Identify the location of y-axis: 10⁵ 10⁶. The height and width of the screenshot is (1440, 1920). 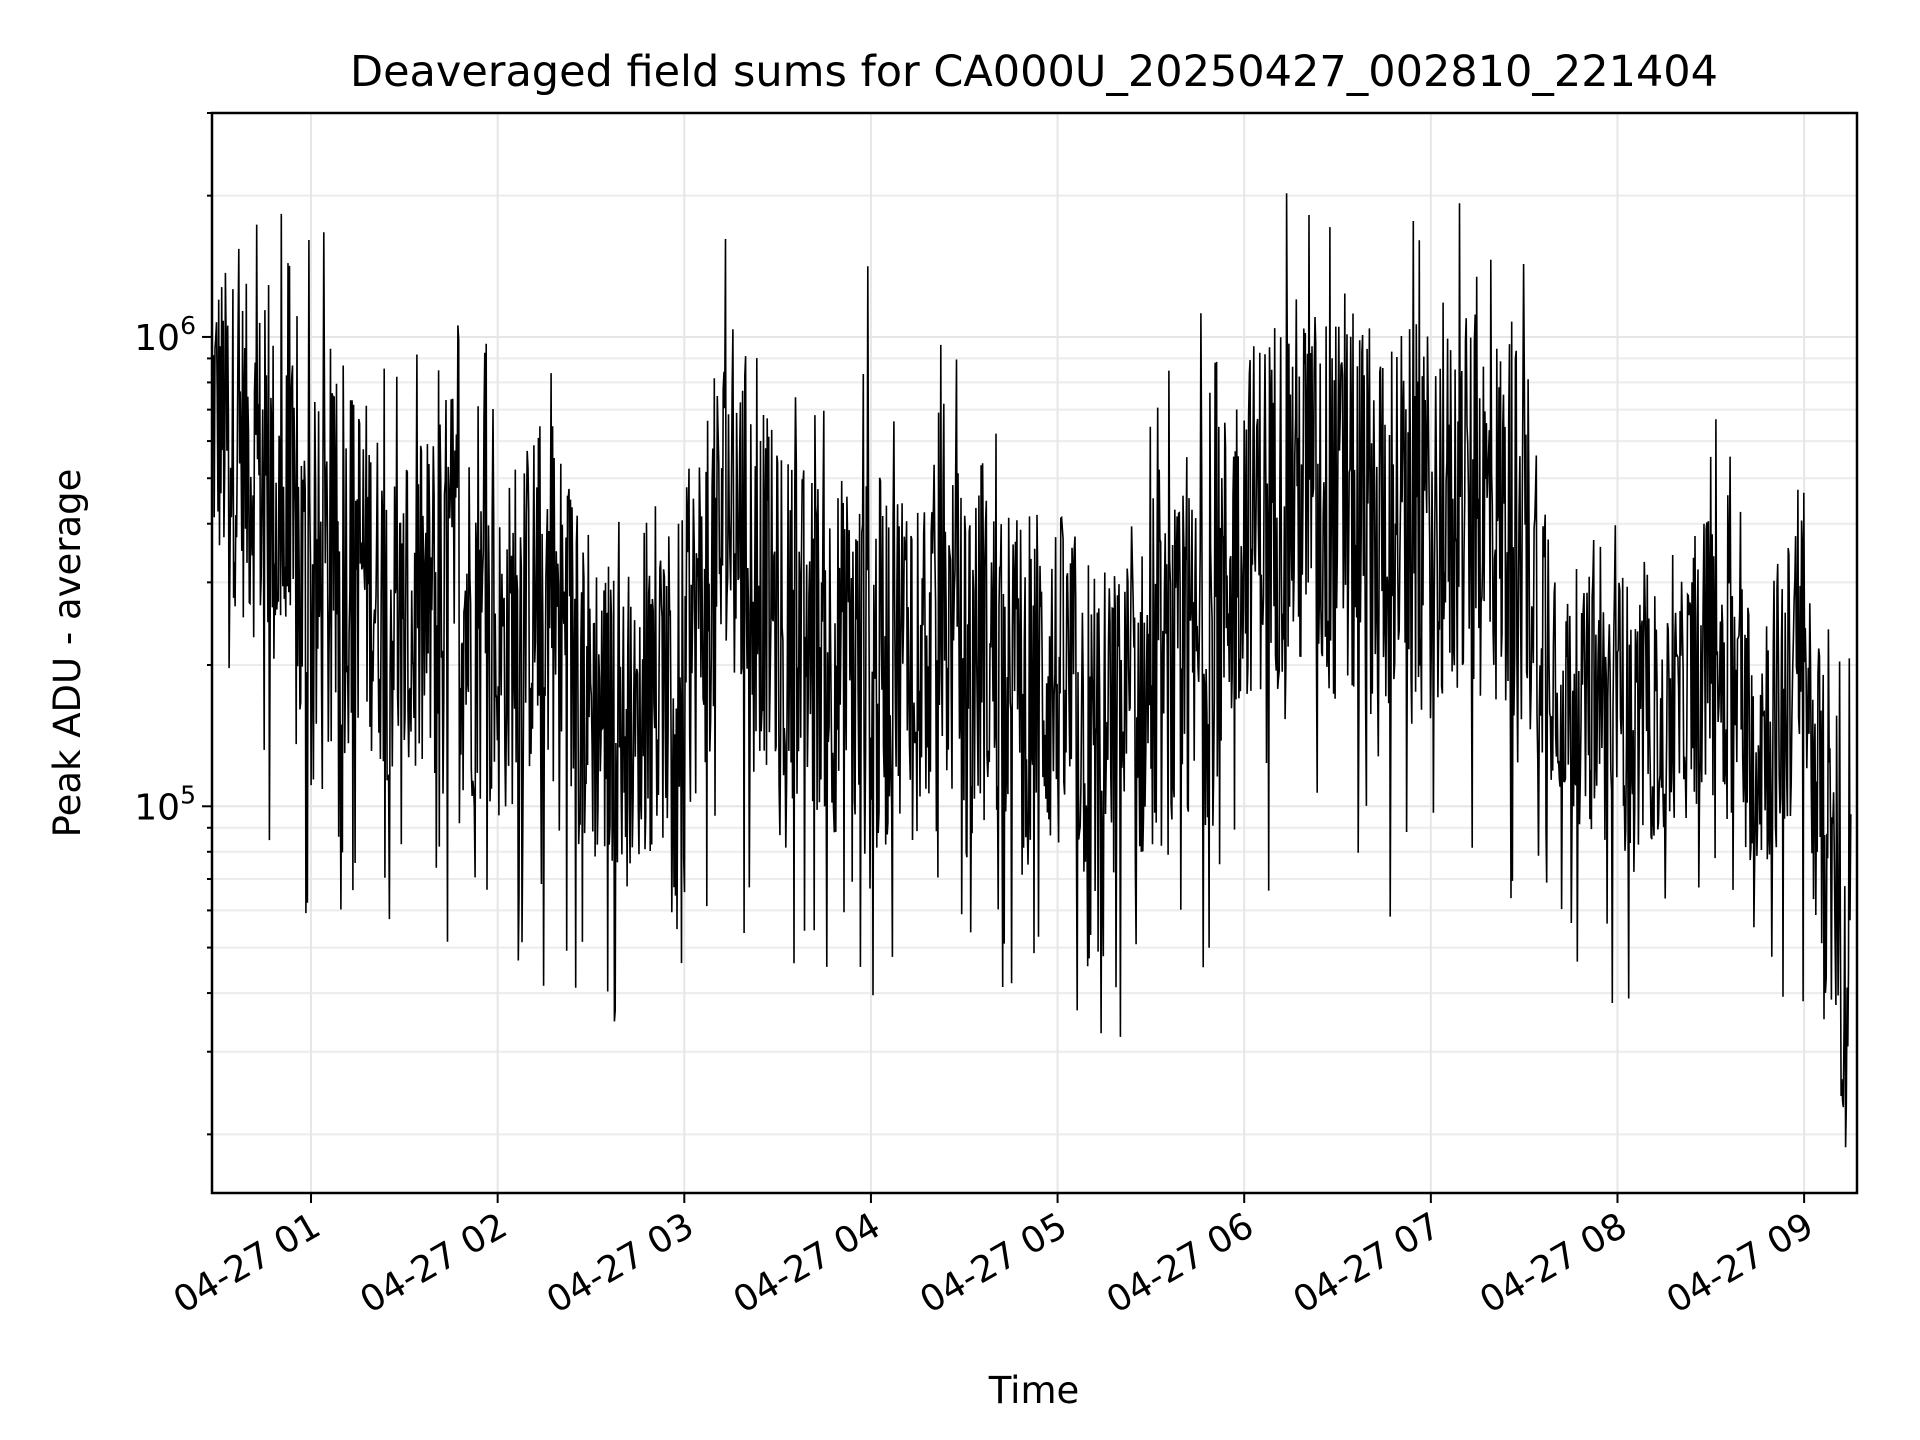
(173, 624).